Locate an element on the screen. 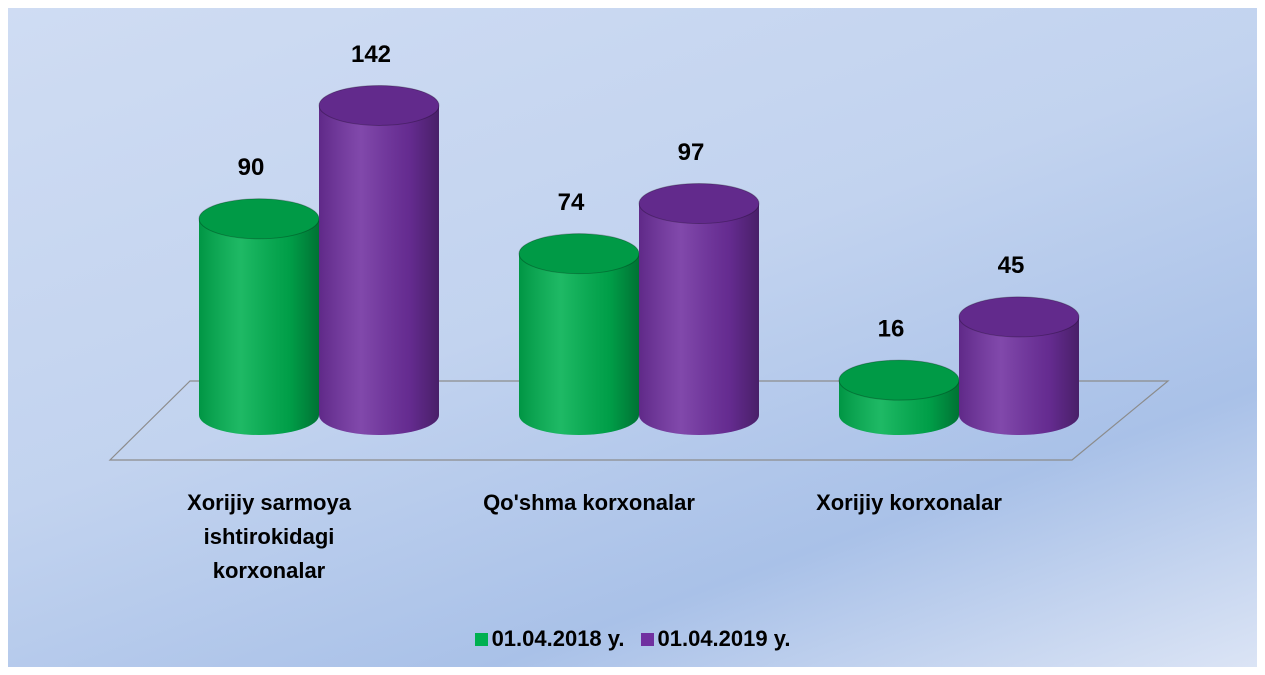  x-tick-label: Qo'shma korxonalar is located at coordinates (589, 502).